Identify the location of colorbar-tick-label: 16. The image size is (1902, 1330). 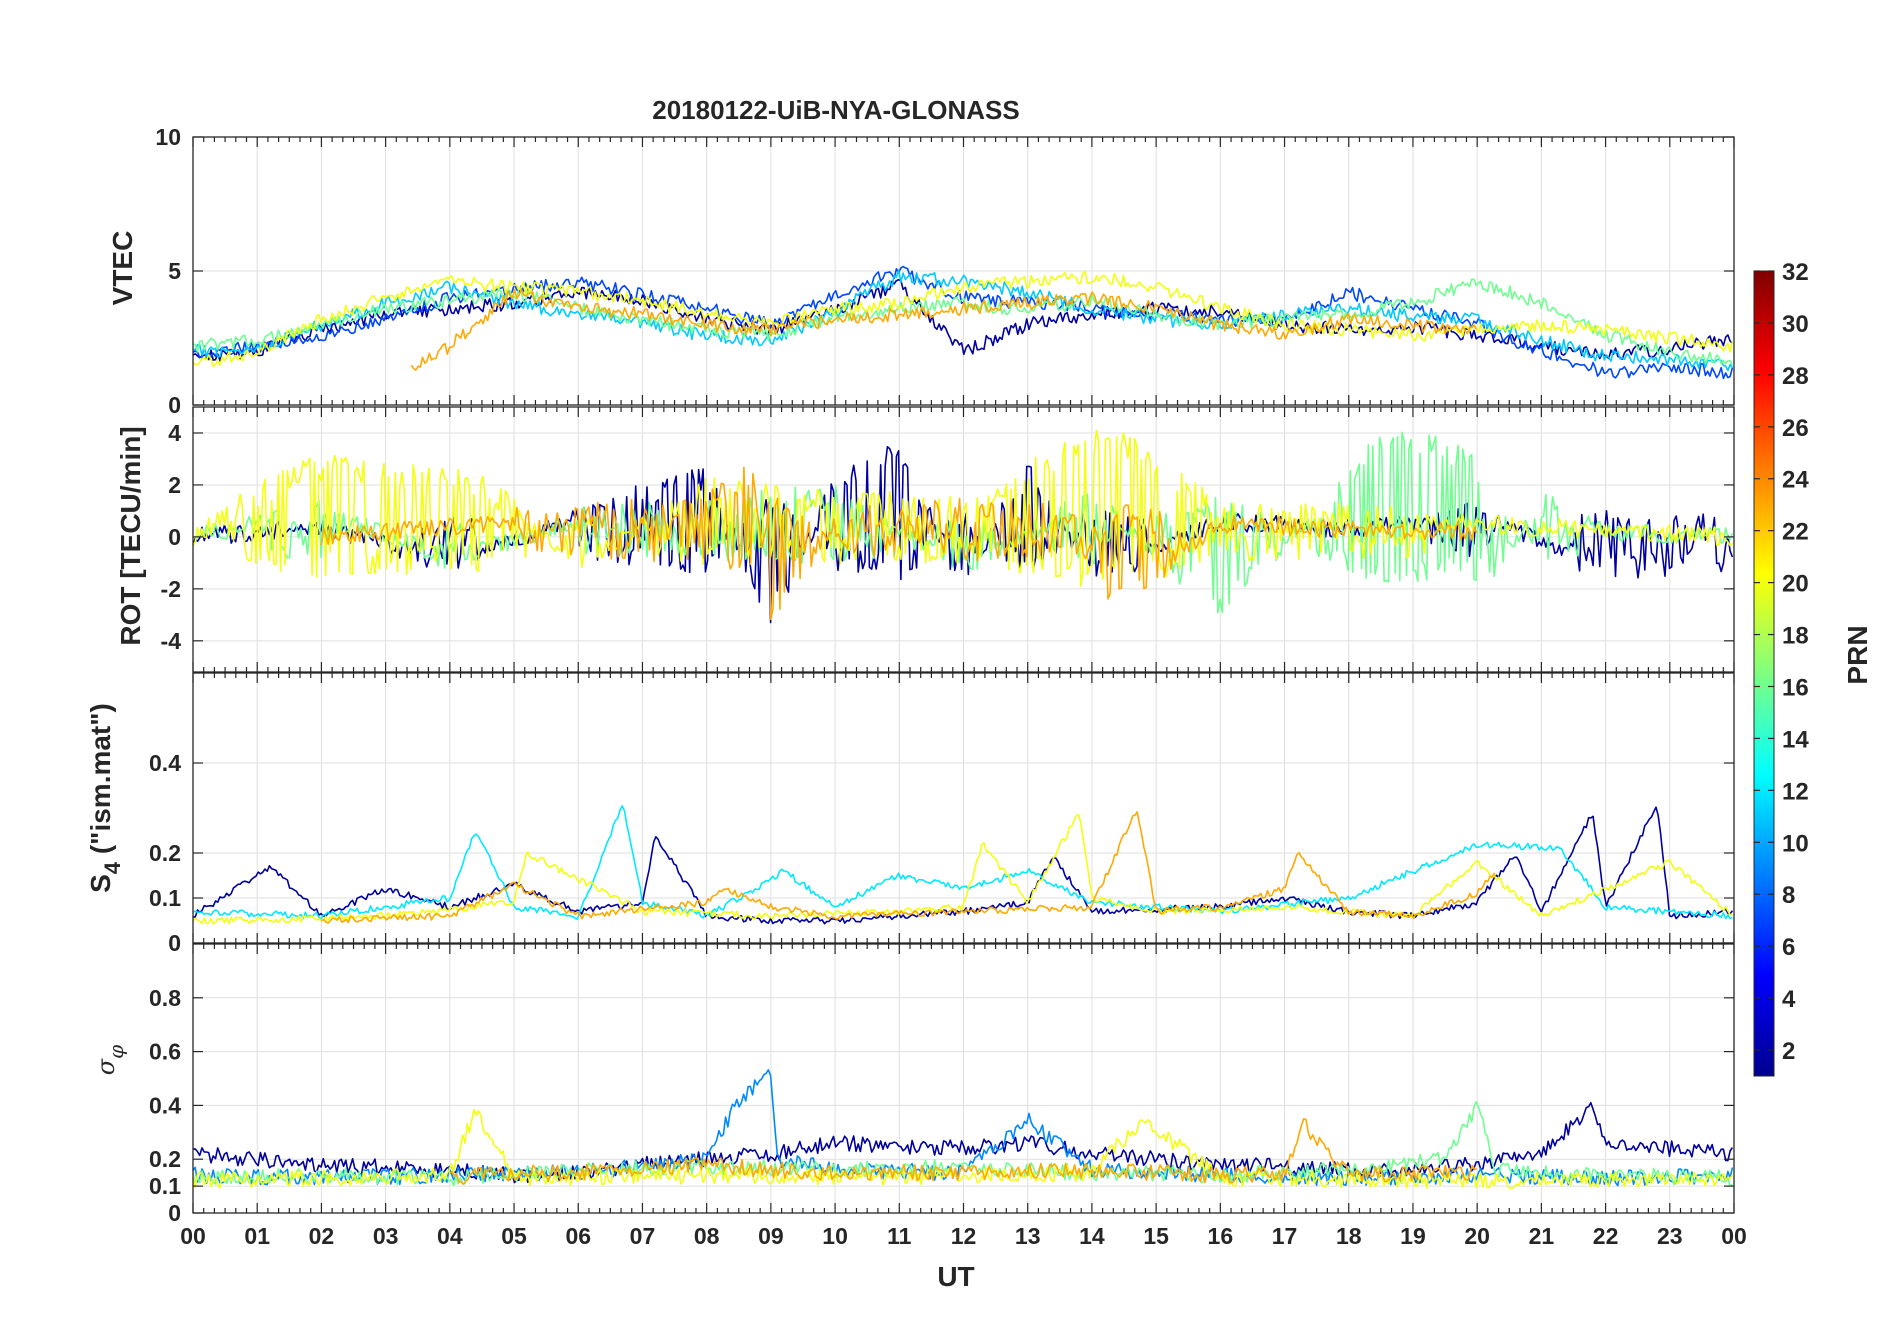
(1795, 687).